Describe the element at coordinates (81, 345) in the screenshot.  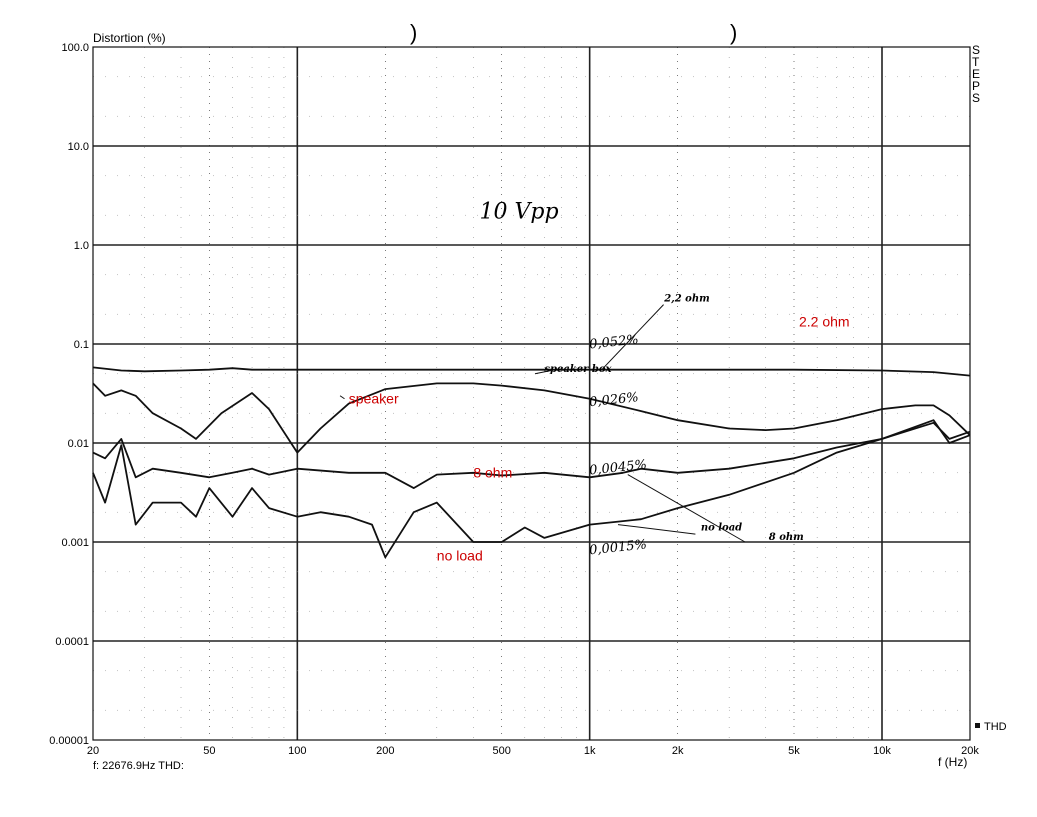
I see `y-tick-label: 0.1` at that location.